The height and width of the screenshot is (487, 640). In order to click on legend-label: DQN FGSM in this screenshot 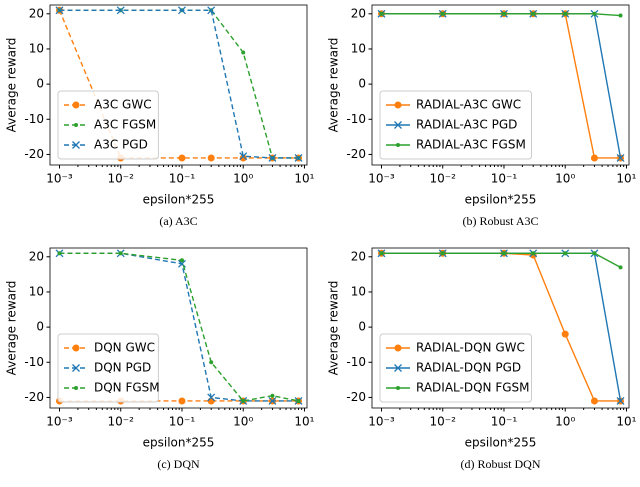, I will do `click(127, 388)`.